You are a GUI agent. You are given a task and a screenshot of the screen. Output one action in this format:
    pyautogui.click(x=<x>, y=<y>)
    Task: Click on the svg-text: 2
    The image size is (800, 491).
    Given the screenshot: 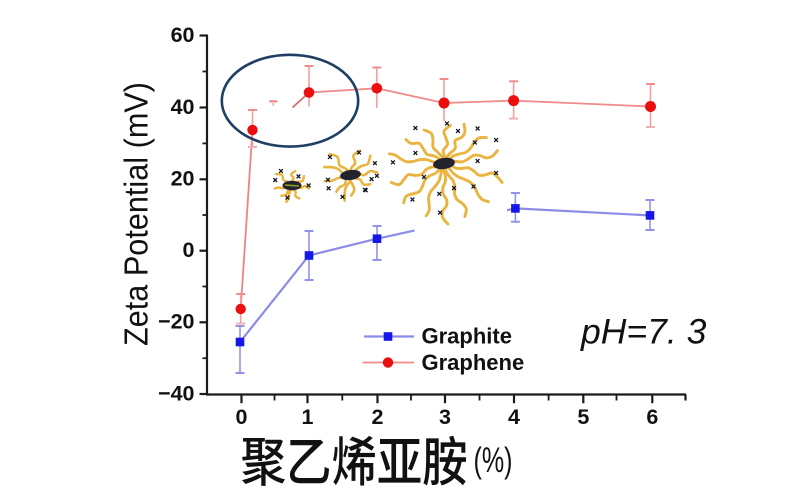 What is the action you would take?
    pyautogui.click(x=378, y=417)
    